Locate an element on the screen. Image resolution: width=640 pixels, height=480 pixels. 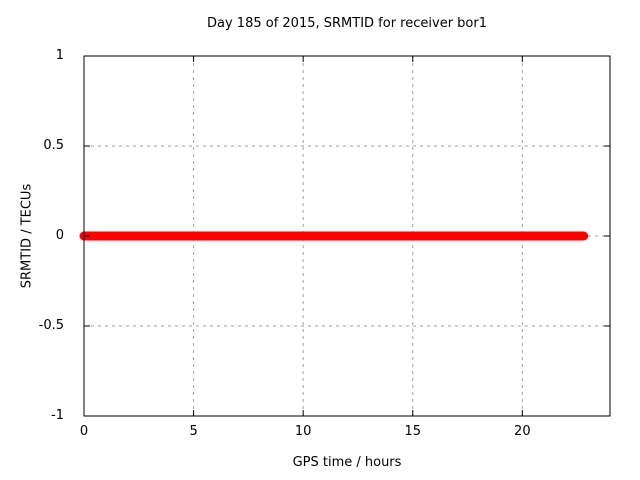
x-tick-label: 10 is located at coordinates (303, 431).